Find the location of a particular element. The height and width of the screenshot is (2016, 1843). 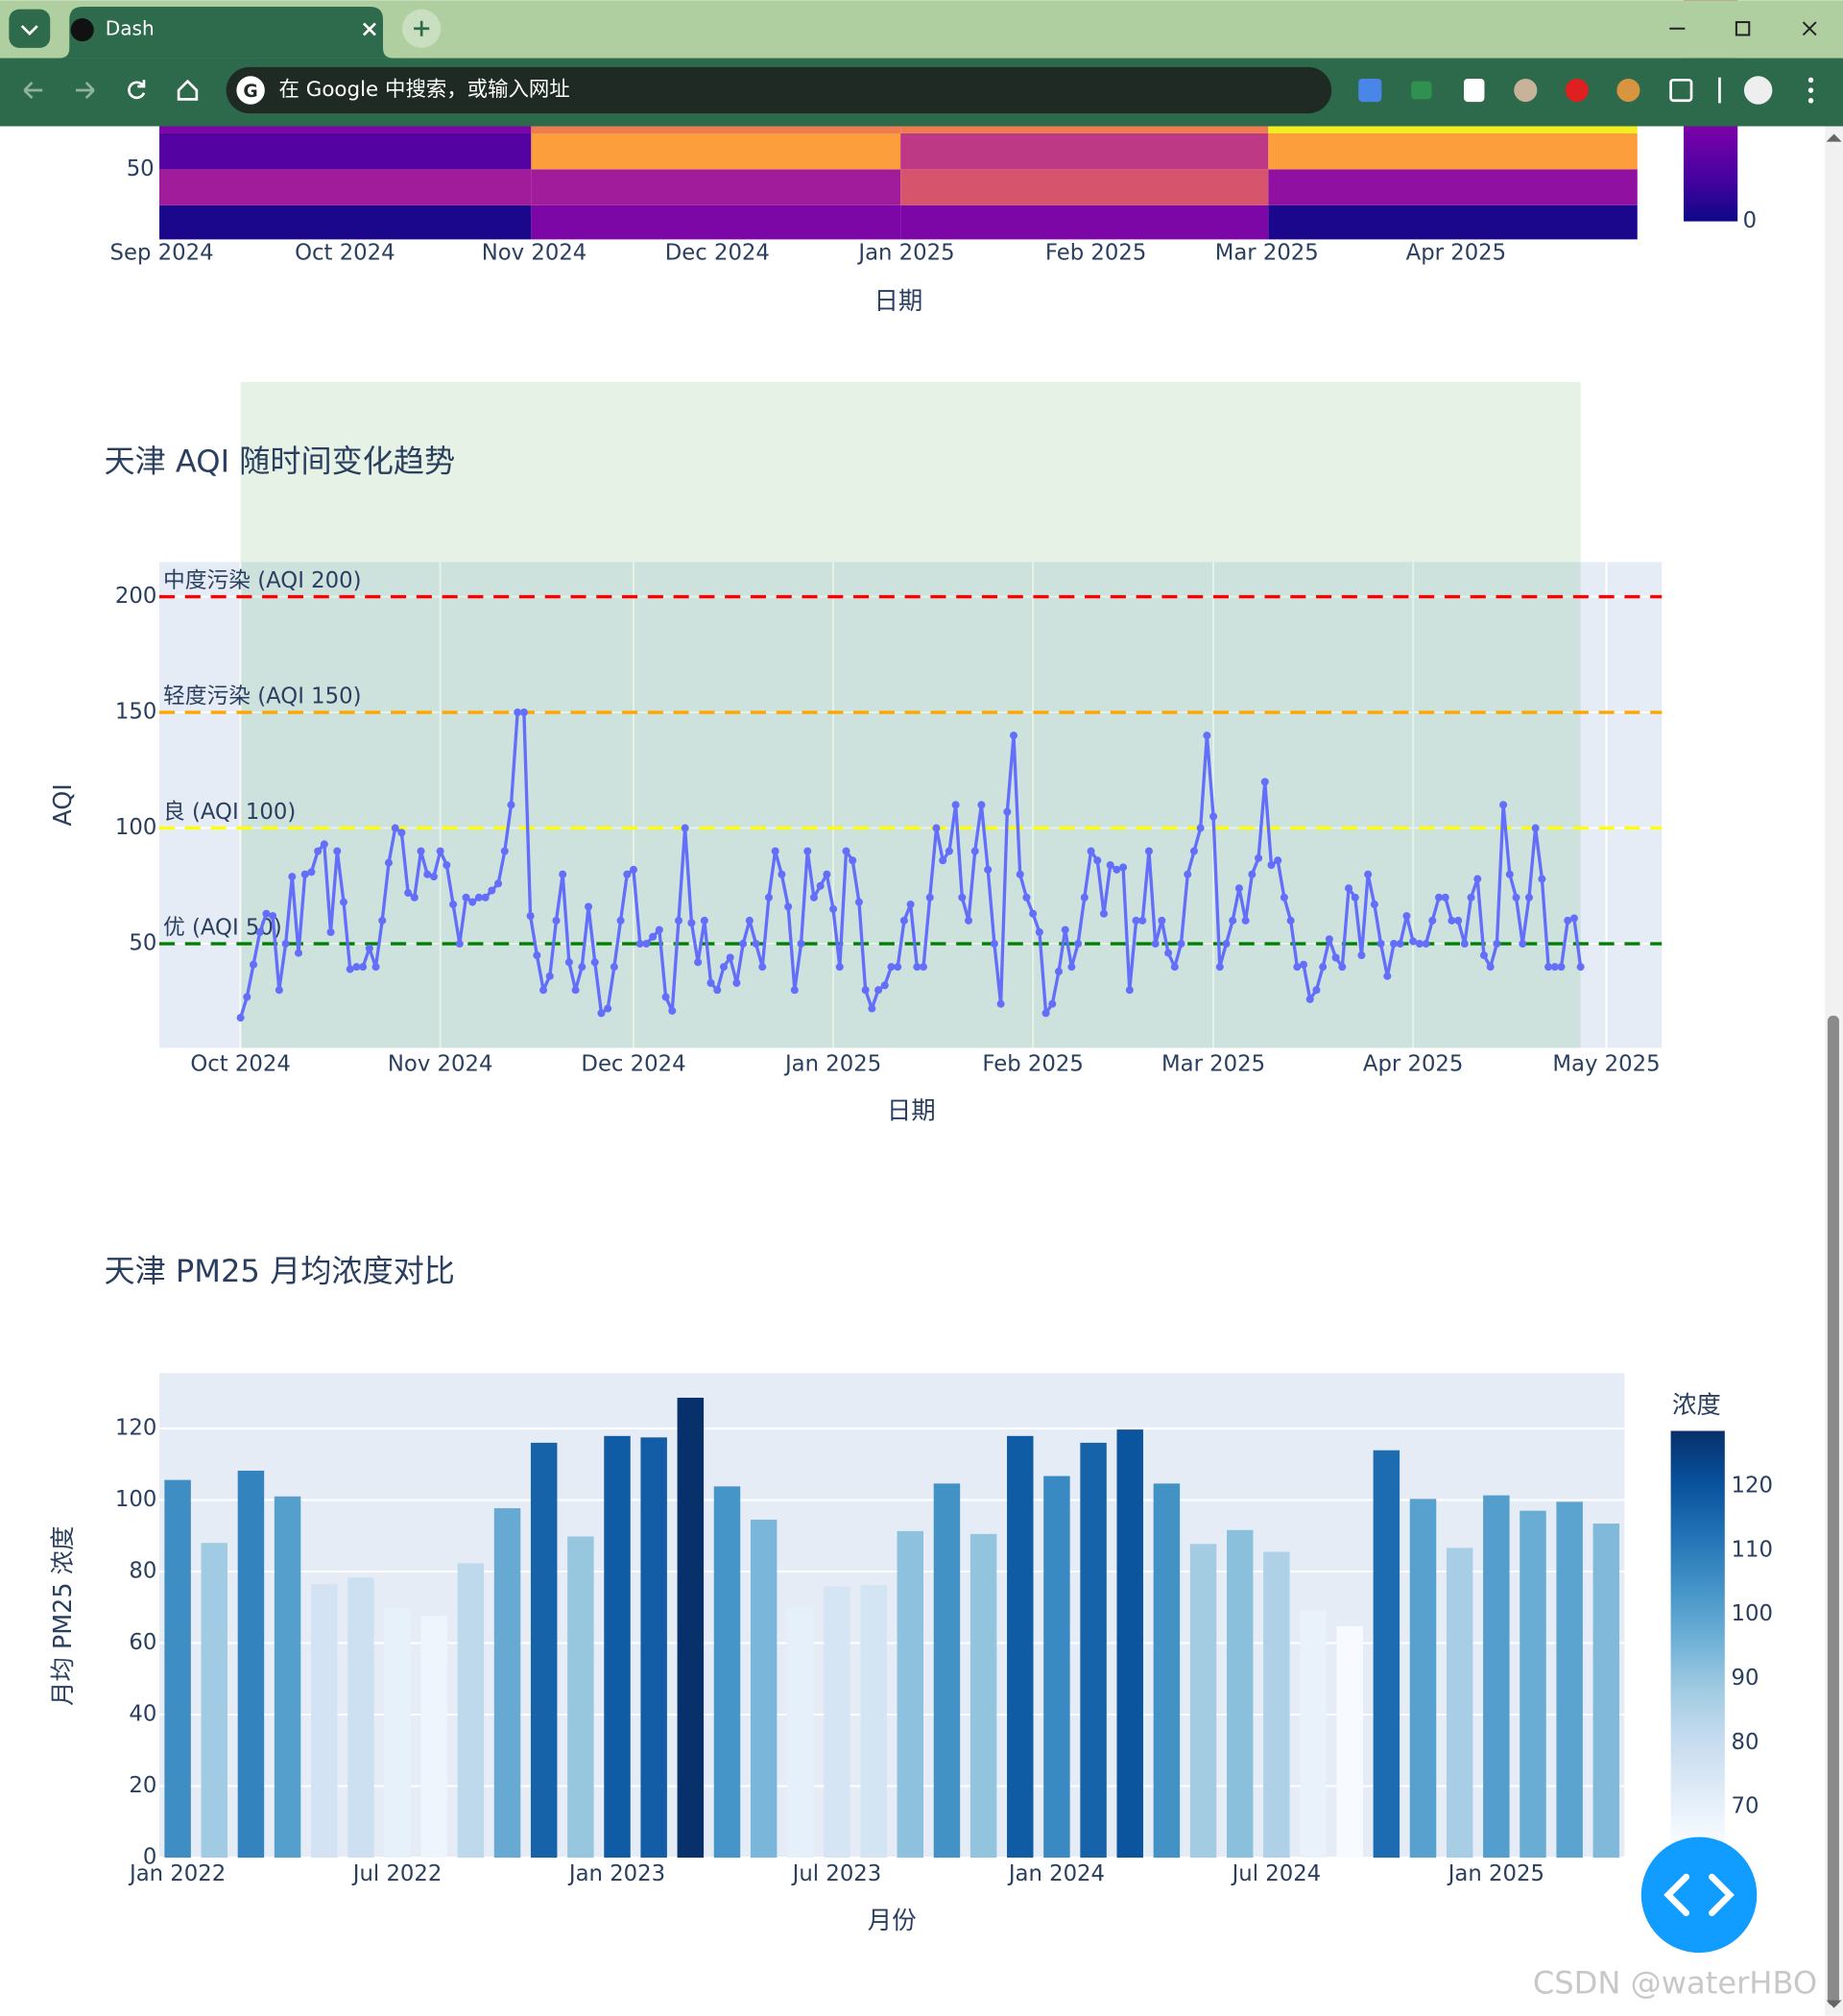

profile-avatar is located at coordinates (1758, 90).